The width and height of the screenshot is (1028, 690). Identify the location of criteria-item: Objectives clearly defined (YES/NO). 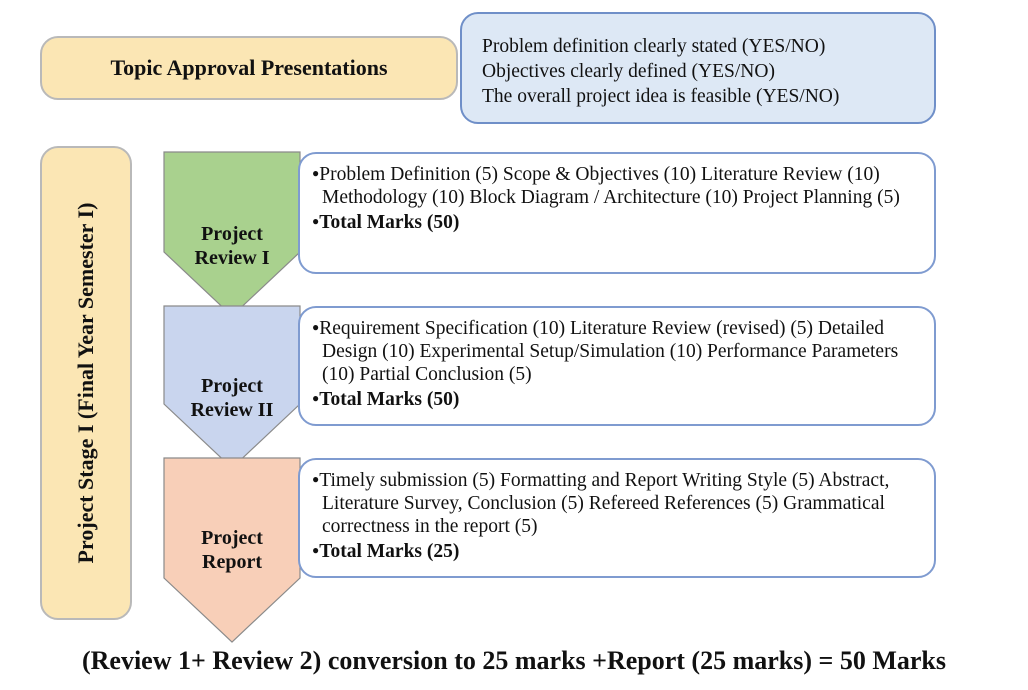
(628, 71).